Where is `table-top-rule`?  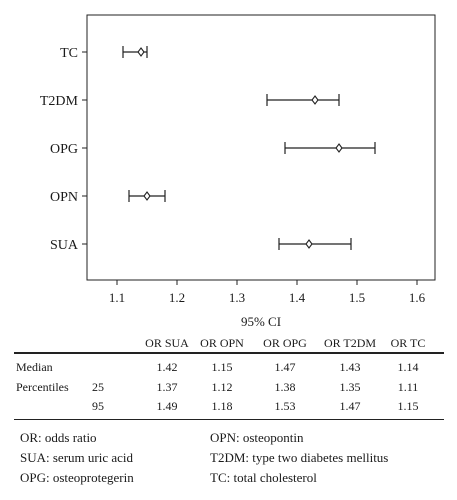
table-top-rule is located at coordinates (229, 352).